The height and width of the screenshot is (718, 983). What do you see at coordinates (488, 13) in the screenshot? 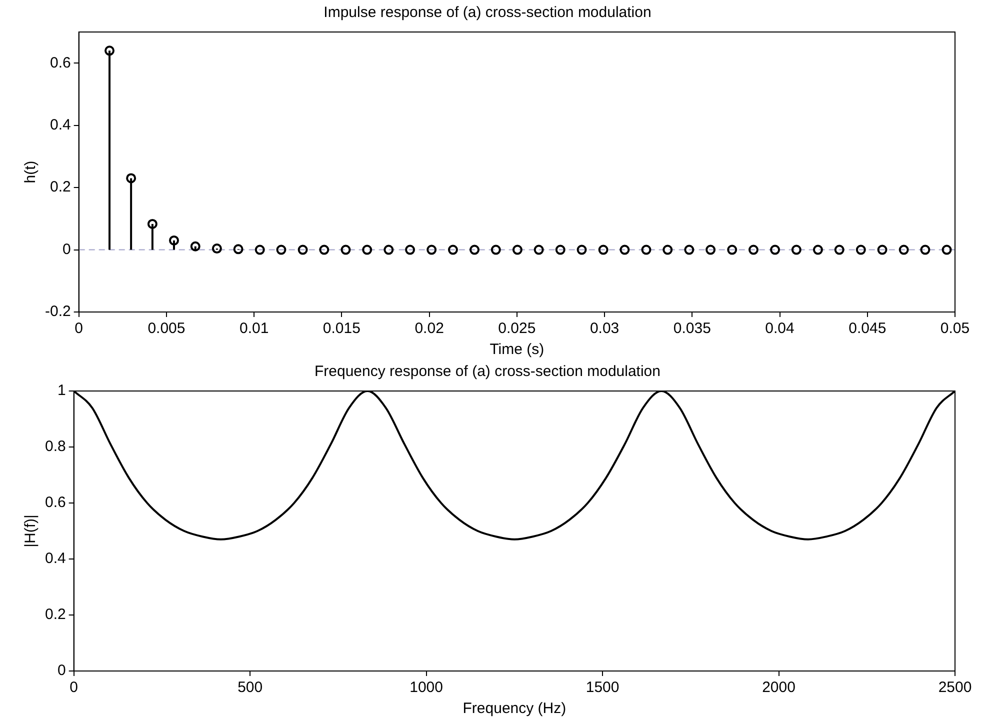
I see `chart-title: Impulse response of (a) cross-section modulation` at bounding box center [488, 13].